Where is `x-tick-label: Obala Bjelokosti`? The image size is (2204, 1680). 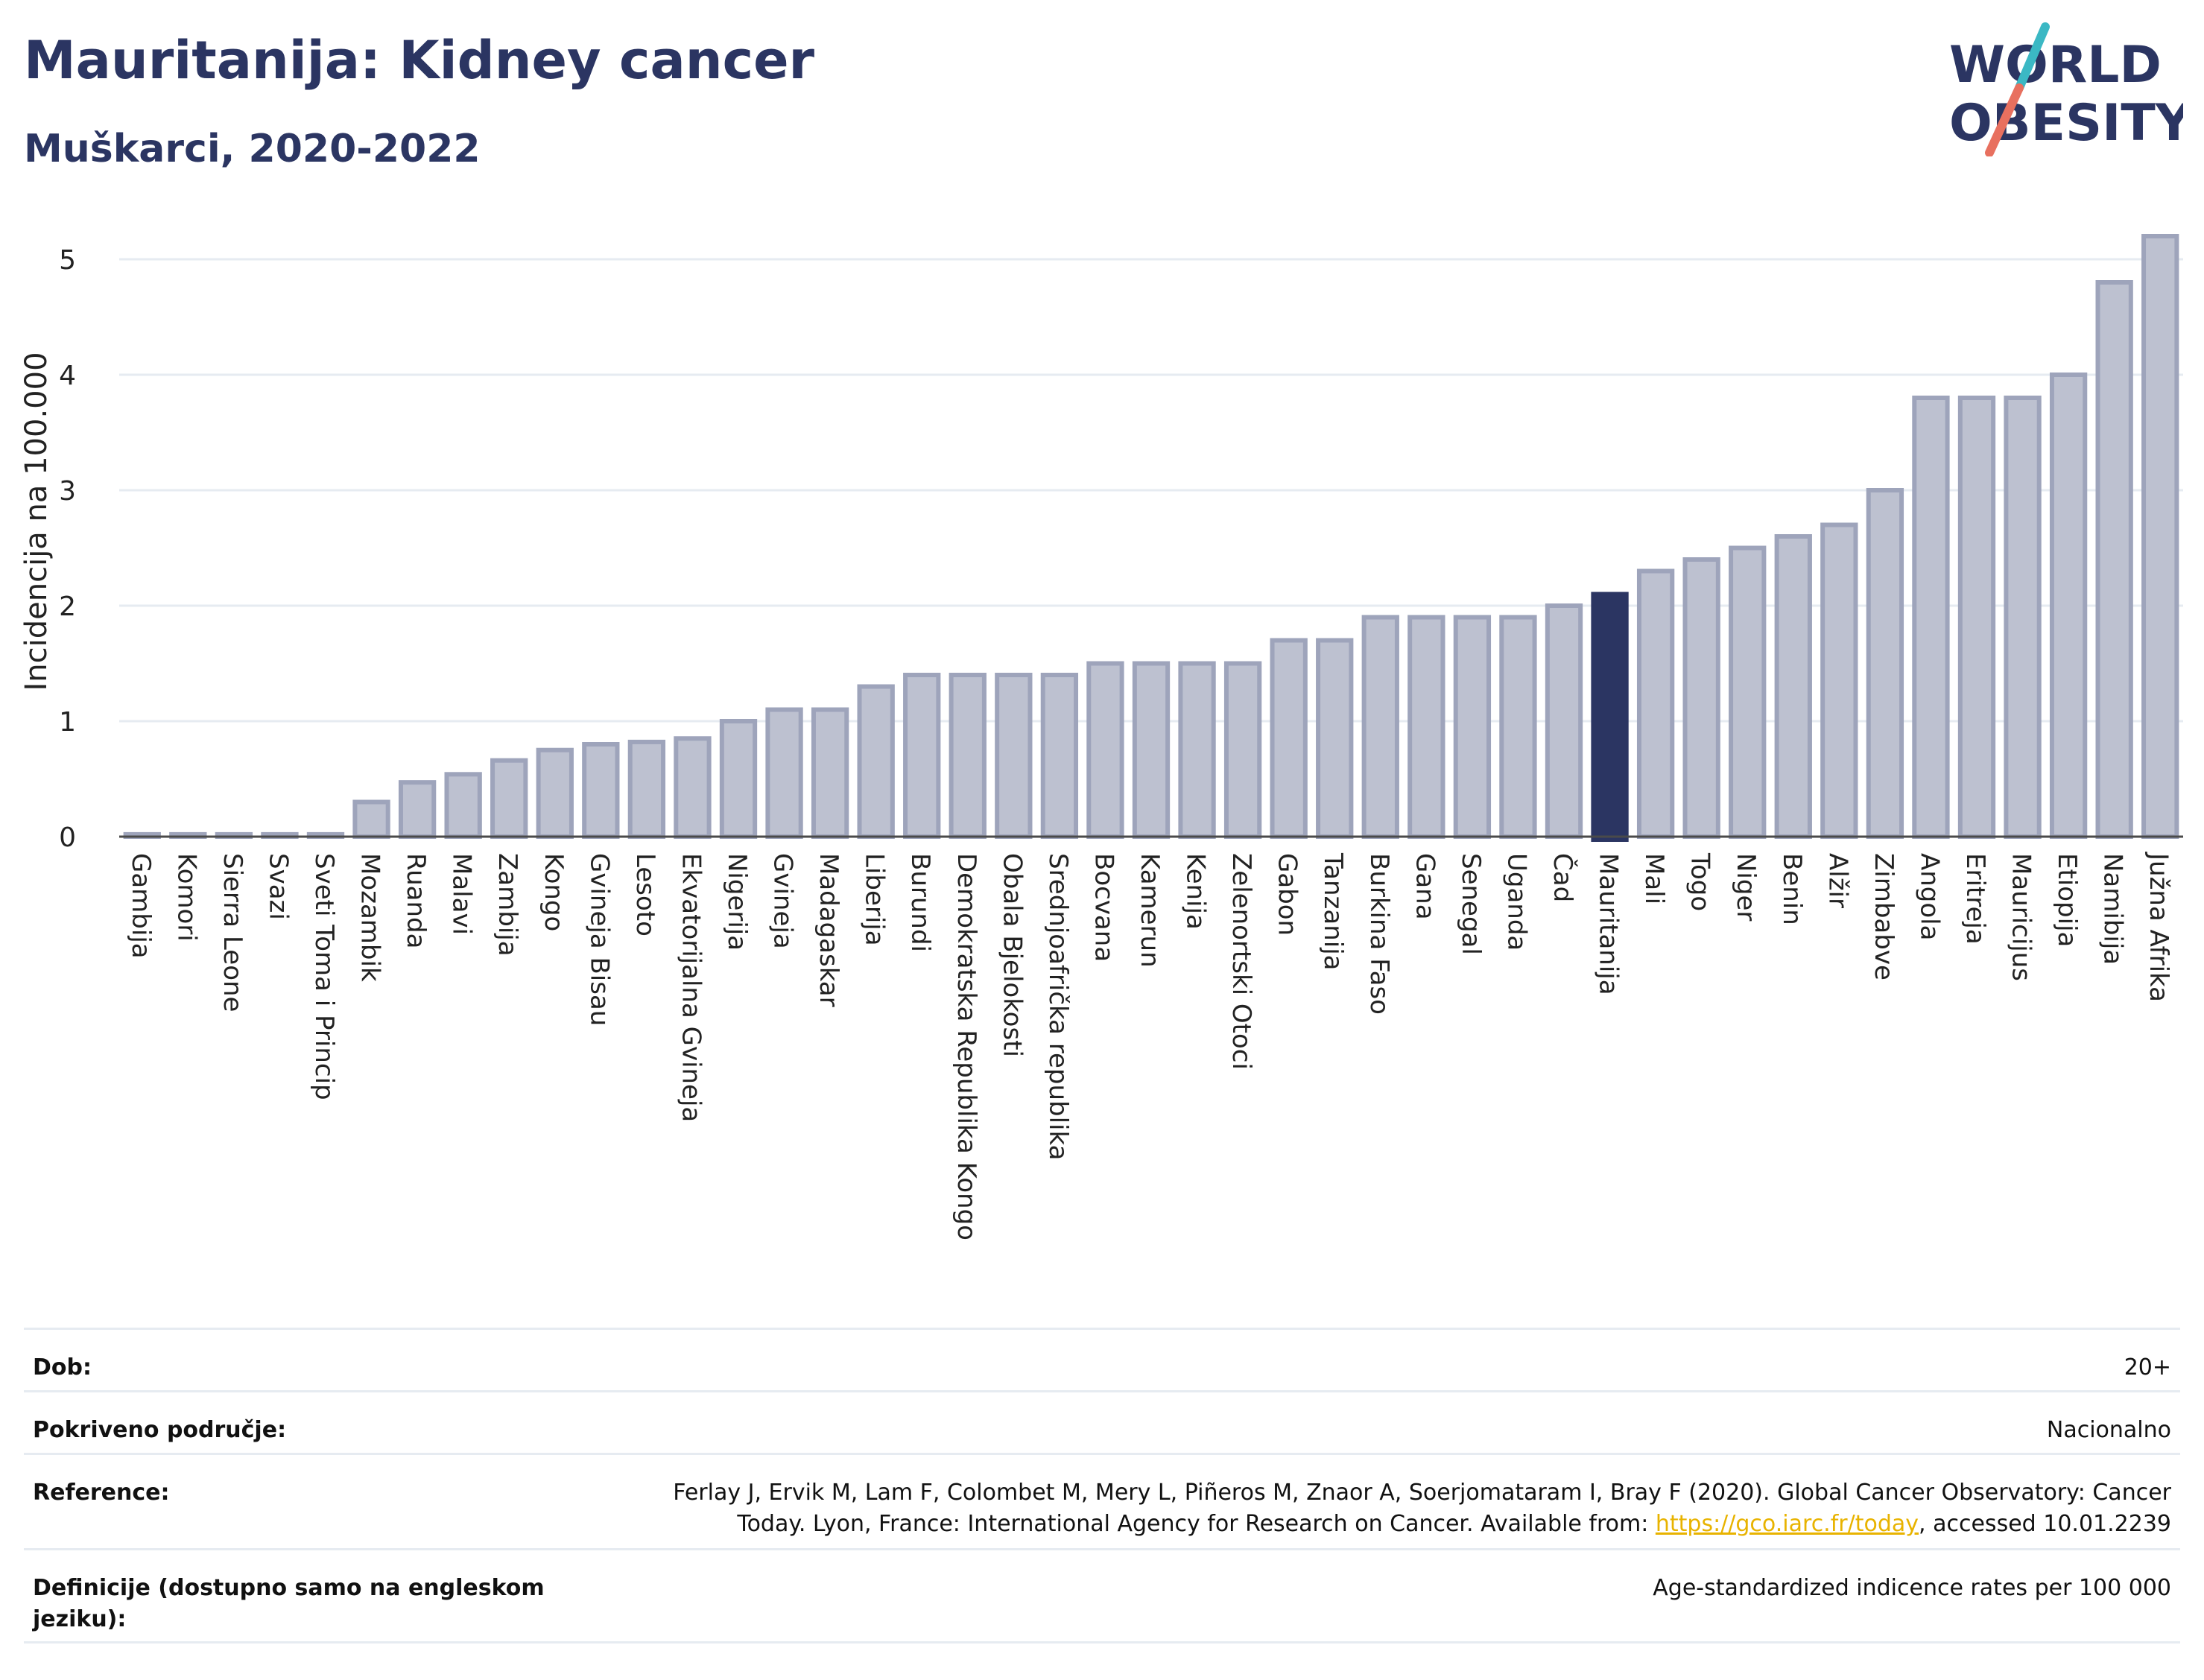 x-tick-label: Obala Bjelokosti is located at coordinates (1012, 955).